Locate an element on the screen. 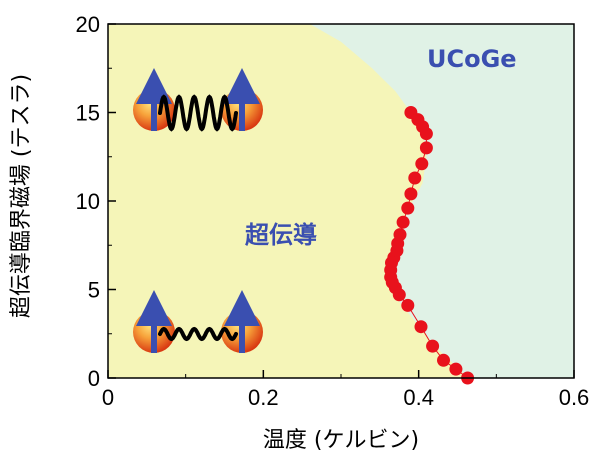 Image resolution: width=600 pixels, height=464 pixels. y-axis: 0 5 10 15 20 is located at coordinates (96, 201).